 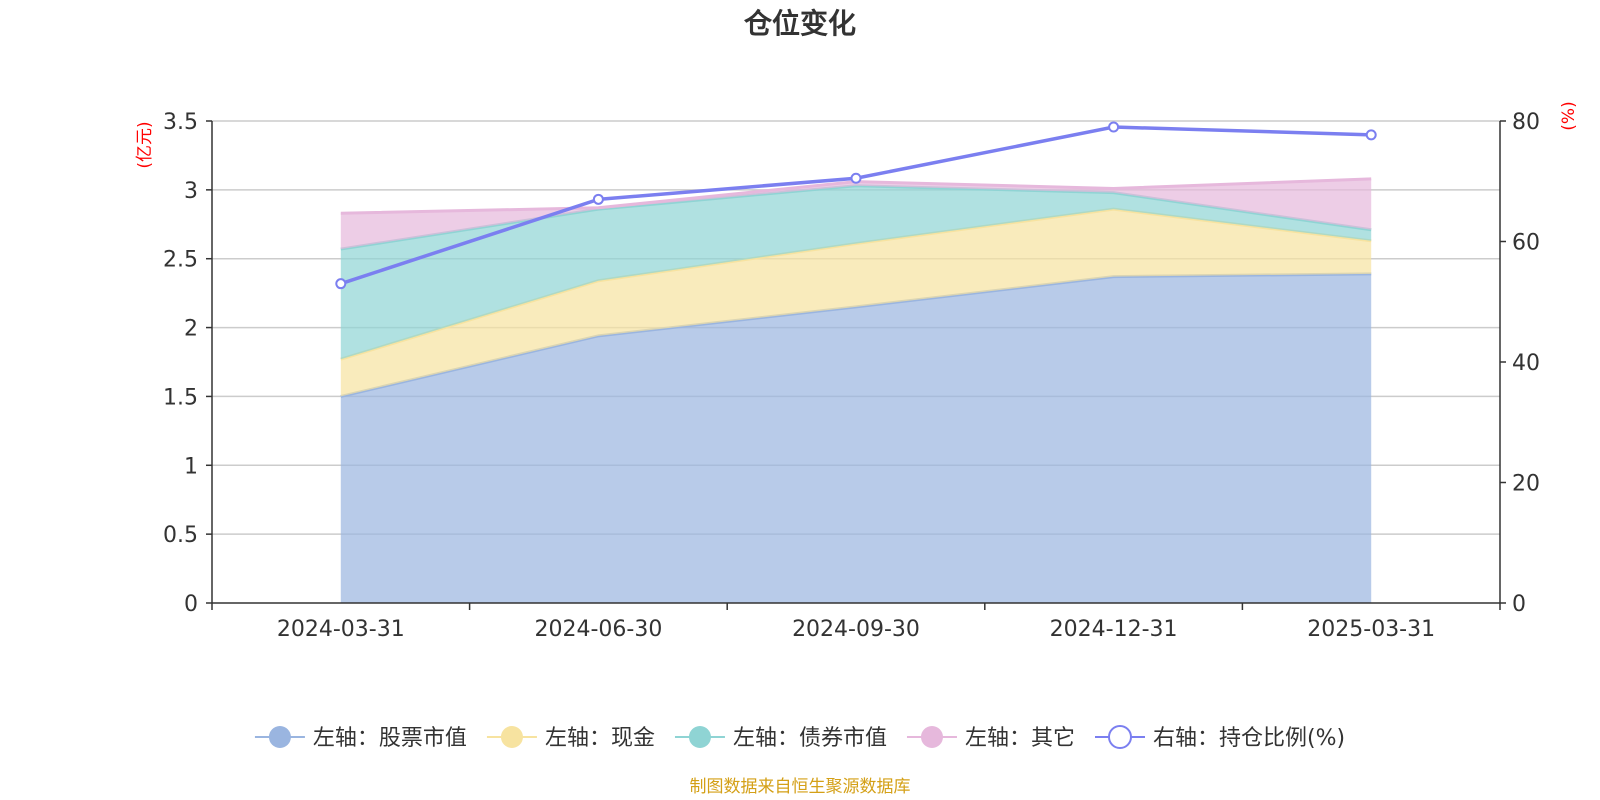 I want to click on right-axis-tick-label: 60, so click(x=1526, y=243).